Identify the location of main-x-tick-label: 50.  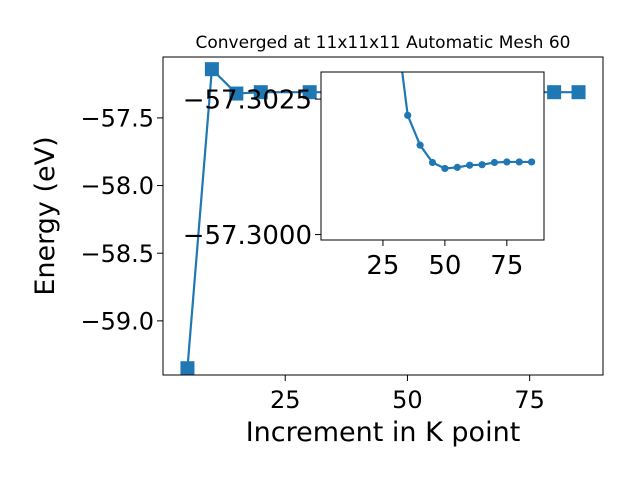
(407, 400).